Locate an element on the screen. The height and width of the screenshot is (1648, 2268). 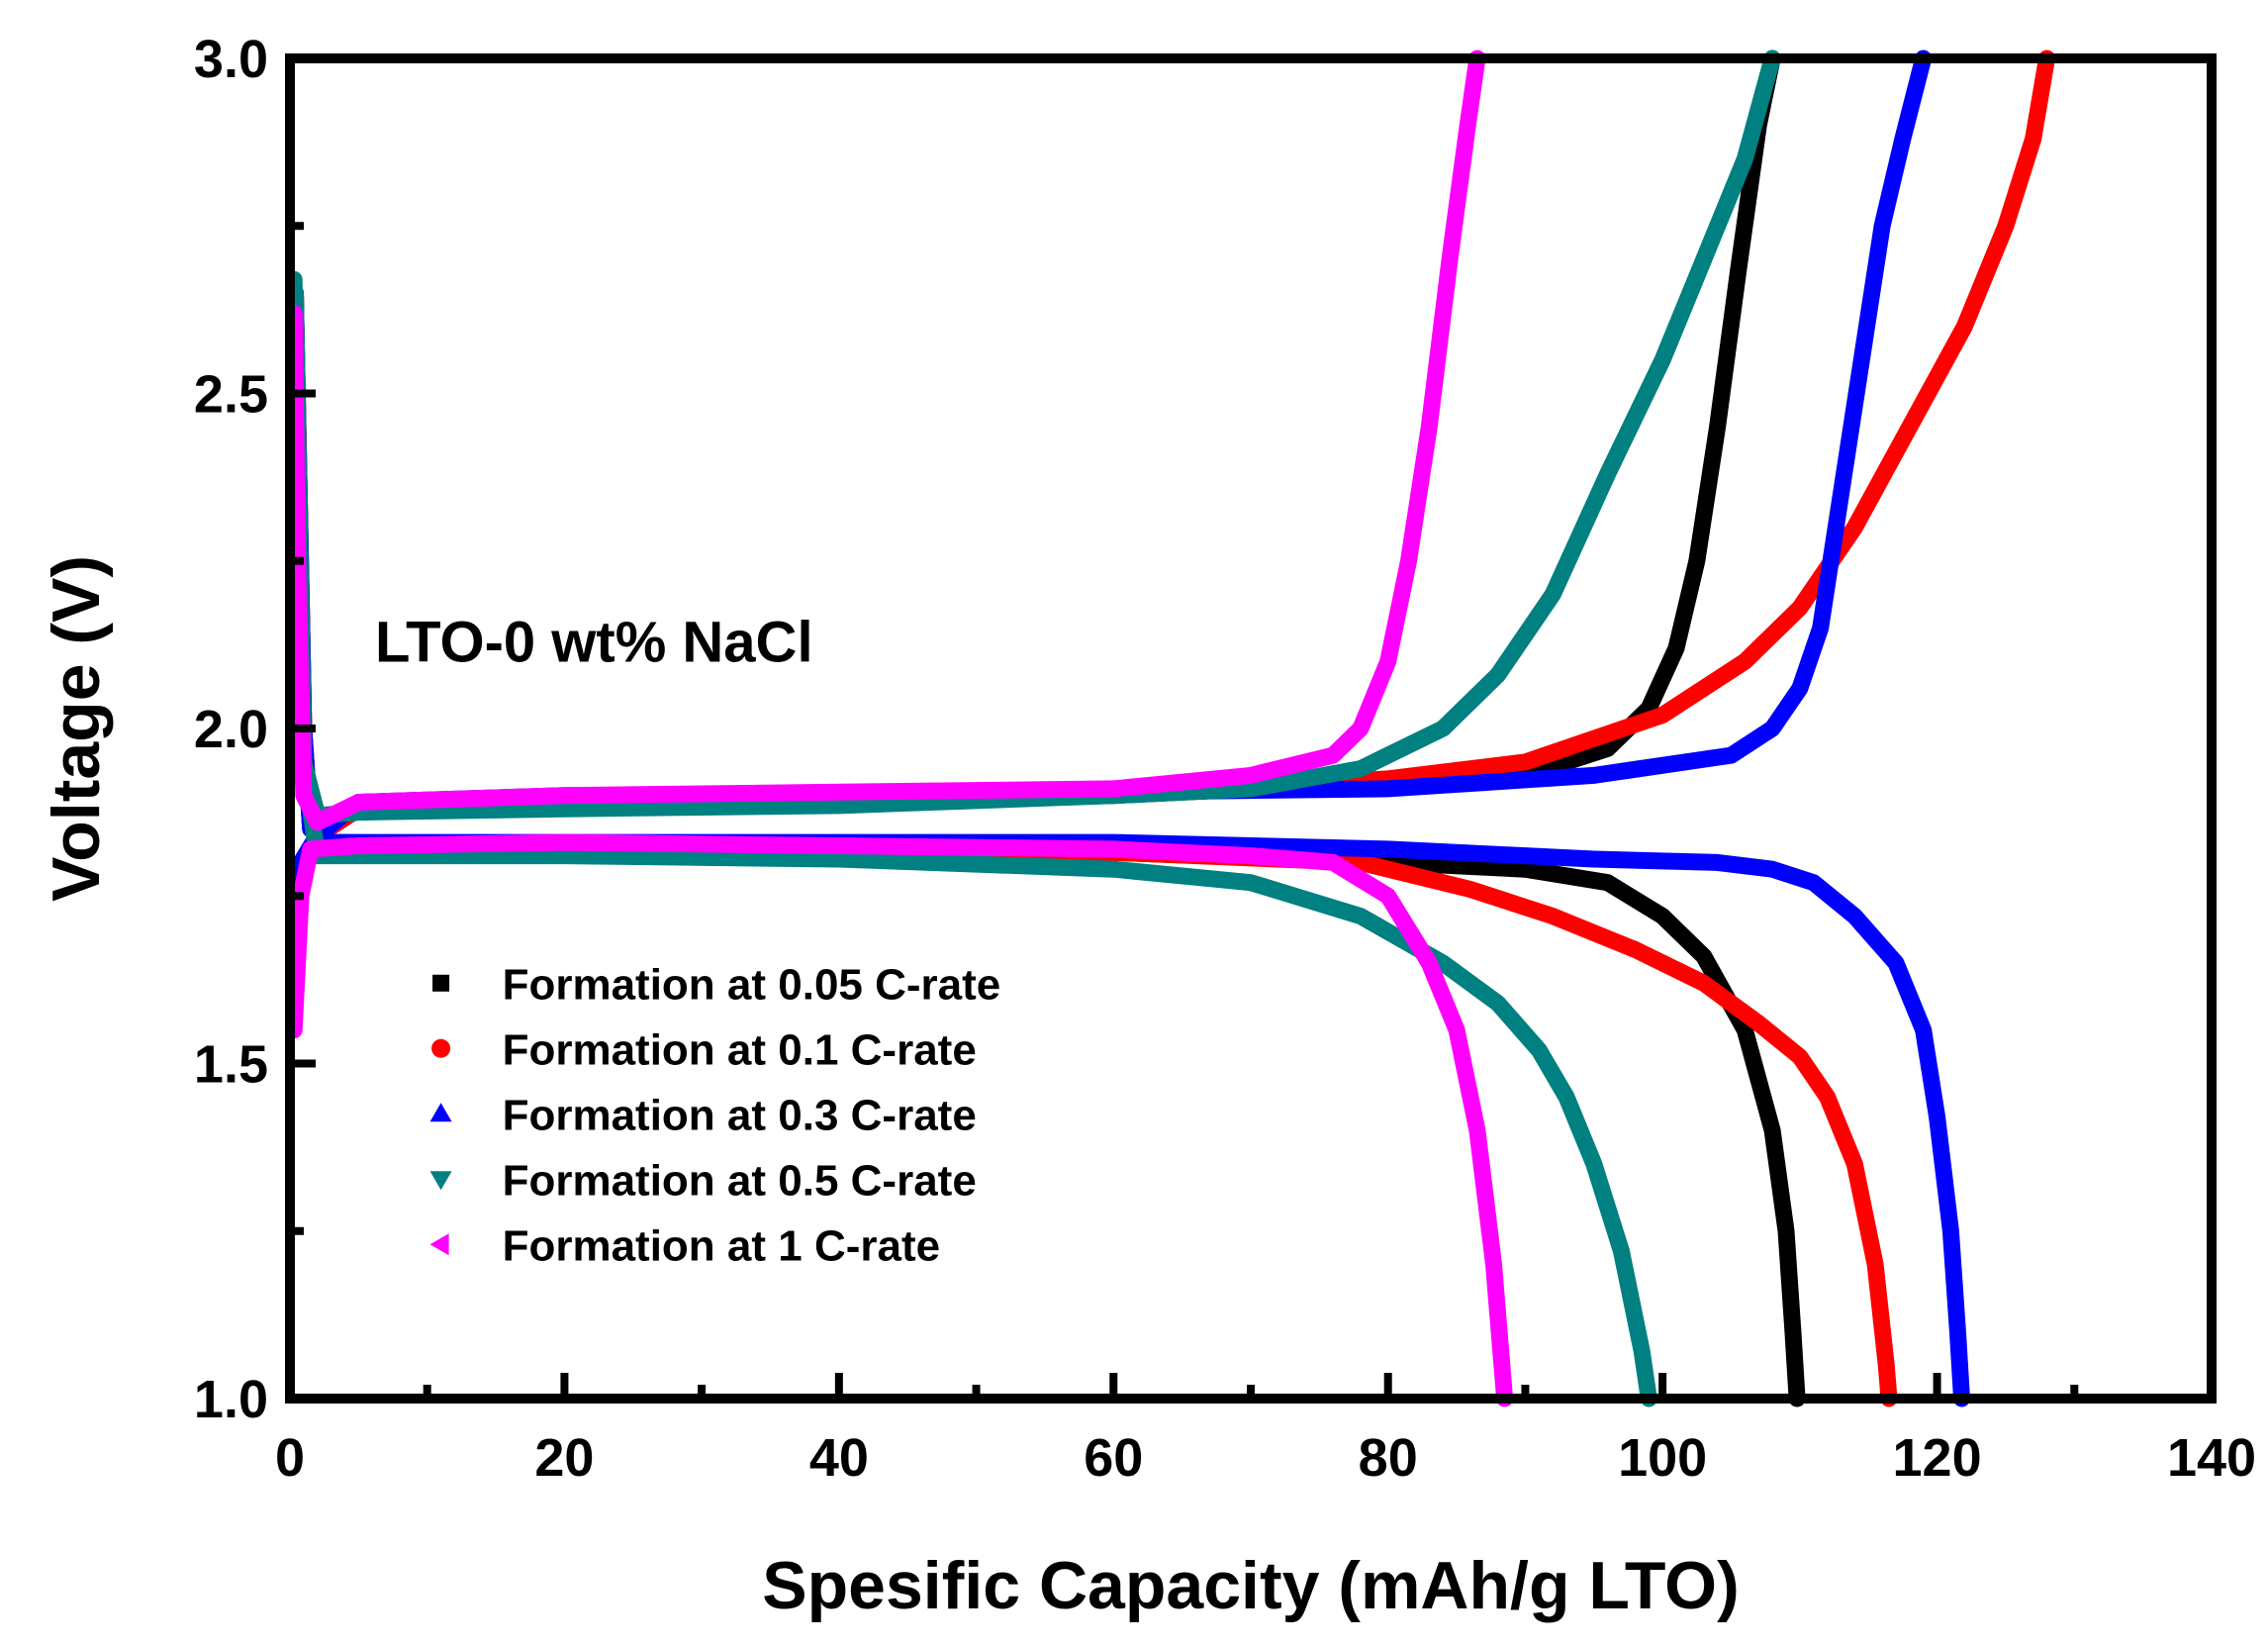
x-axis-title: Spesific Capacity (mAh/g LTO) is located at coordinates (1251, 1585).